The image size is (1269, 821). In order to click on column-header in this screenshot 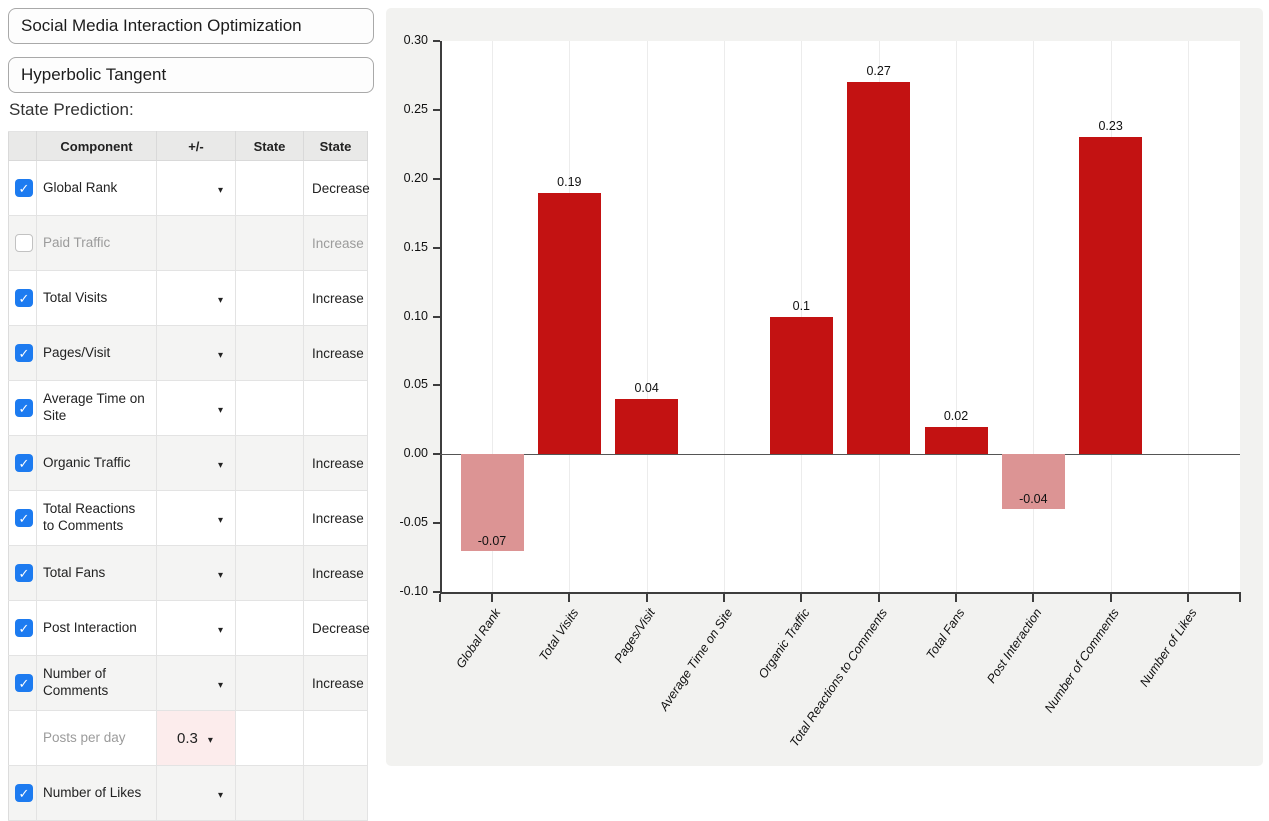, I will do `click(22, 146)`.